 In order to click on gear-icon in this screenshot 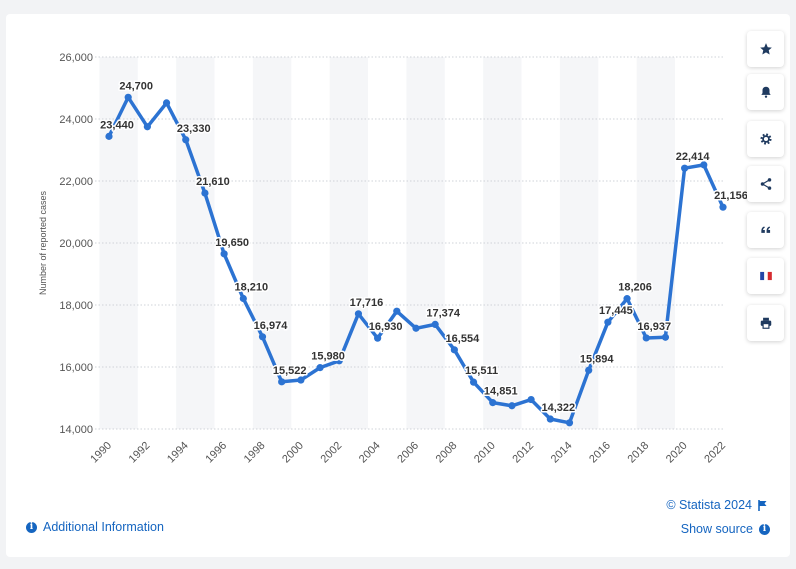, I will do `click(765, 139)`.